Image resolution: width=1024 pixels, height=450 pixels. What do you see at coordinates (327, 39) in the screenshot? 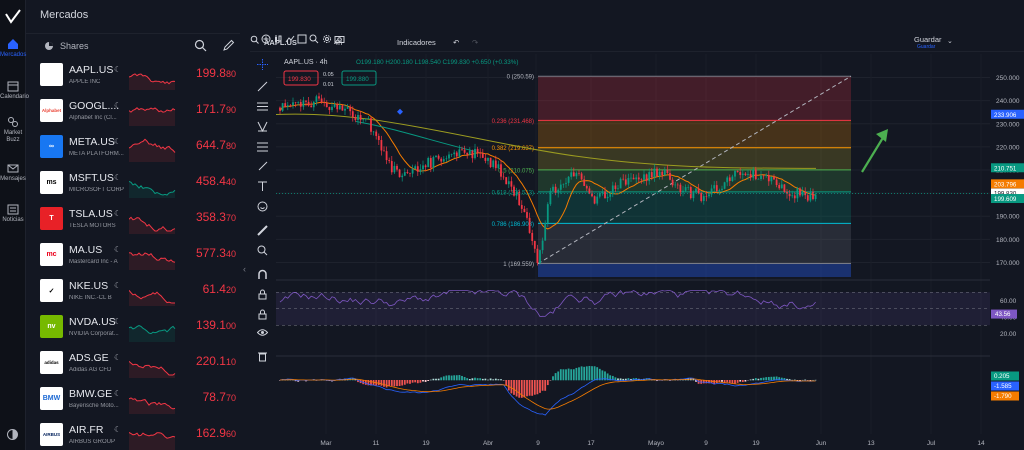
I see `gear-icon` at bounding box center [327, 39].